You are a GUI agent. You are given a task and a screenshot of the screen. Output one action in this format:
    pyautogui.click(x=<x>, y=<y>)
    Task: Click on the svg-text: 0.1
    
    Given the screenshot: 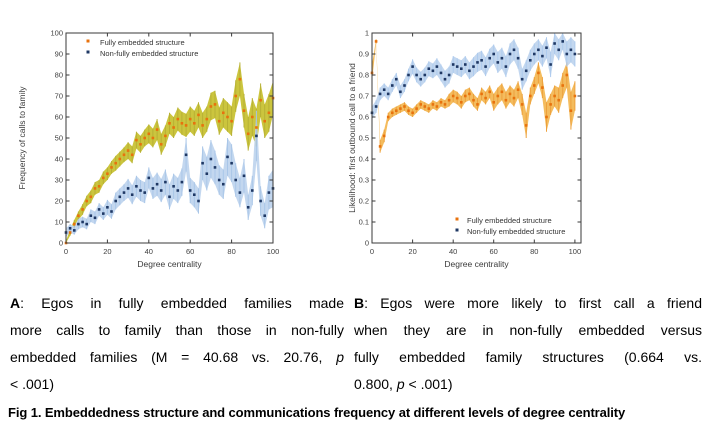 What is the action you would take?
    pyautogui.click(x=364, y=222)
    